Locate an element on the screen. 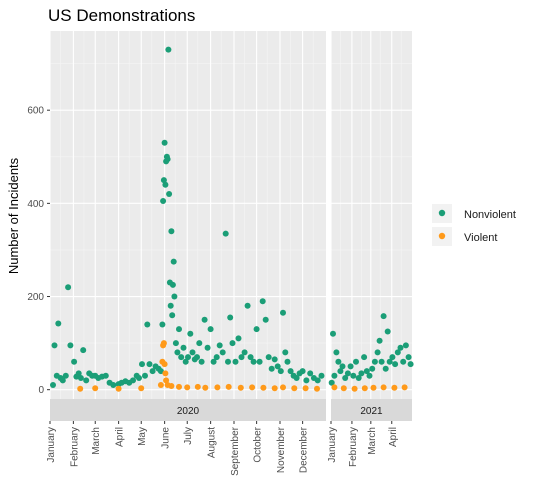  x-tick-label: October is located at coordinates (258, 444).